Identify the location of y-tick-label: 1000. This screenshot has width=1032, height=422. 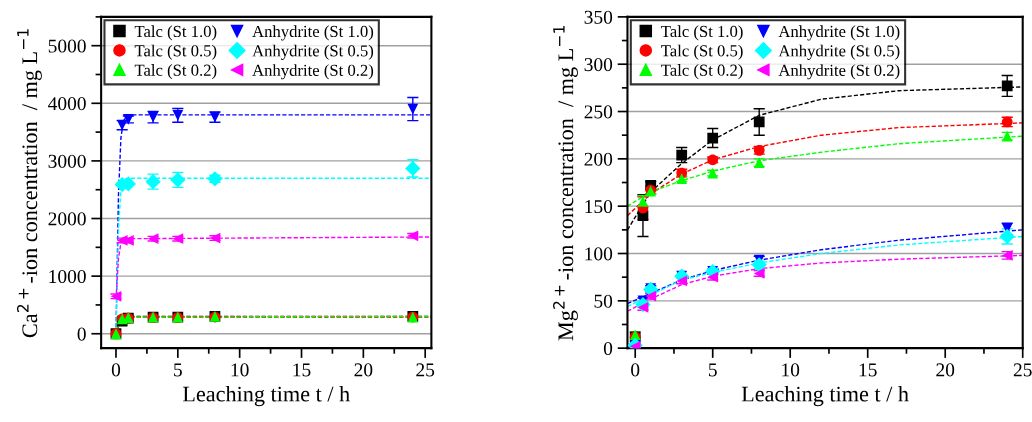
(67, 276).